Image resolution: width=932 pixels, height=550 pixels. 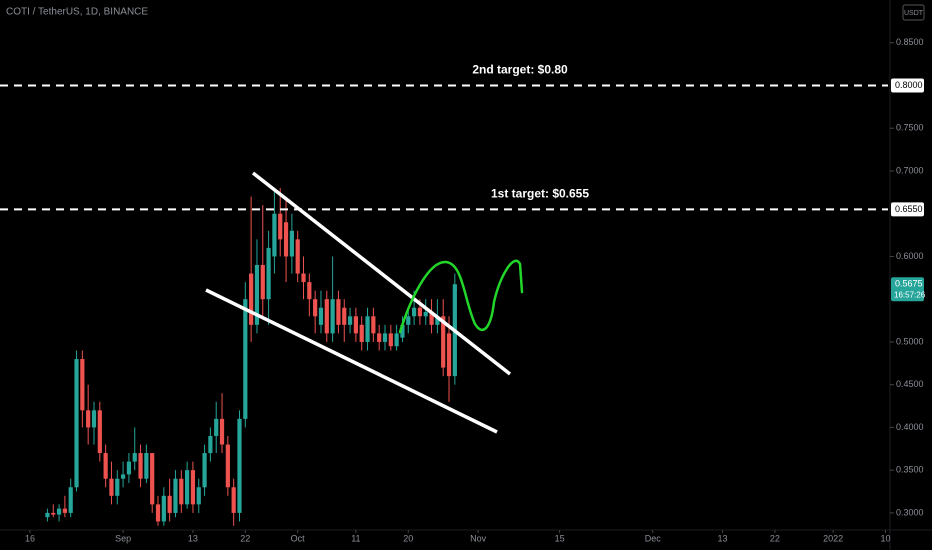 What do you see at coordinates (461, 296) in the screenshot?
I see `projection-curve` at bounding box center [461, 296].